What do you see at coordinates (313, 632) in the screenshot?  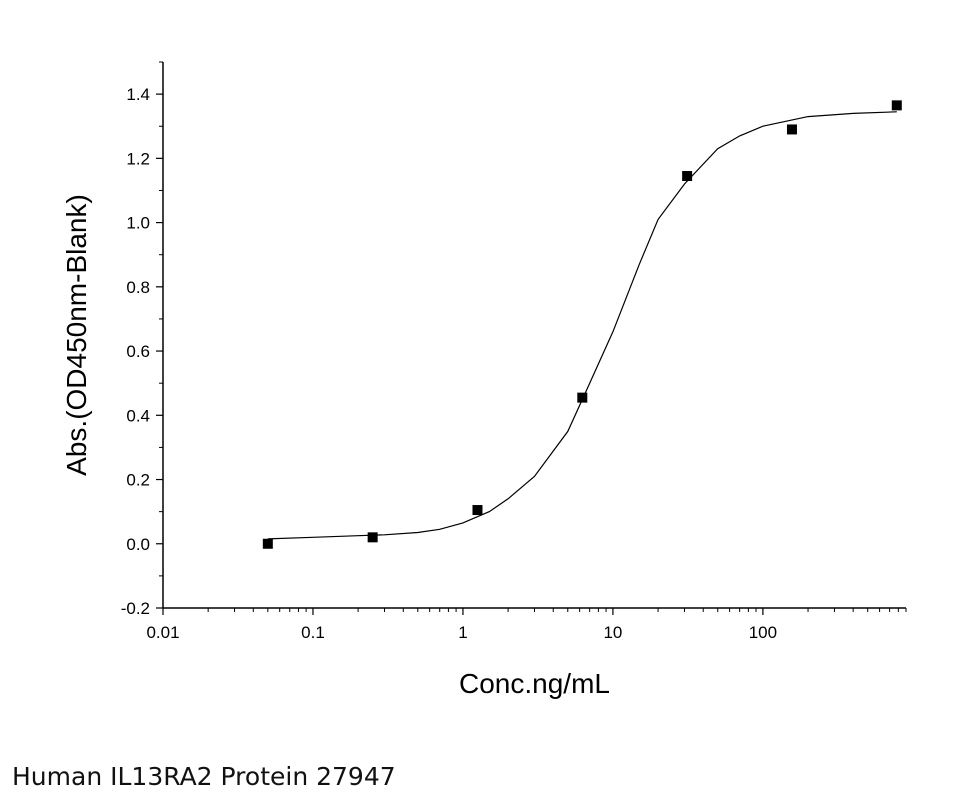 I see `x-tick-label: 0.1` at bounding box center [313, 632].